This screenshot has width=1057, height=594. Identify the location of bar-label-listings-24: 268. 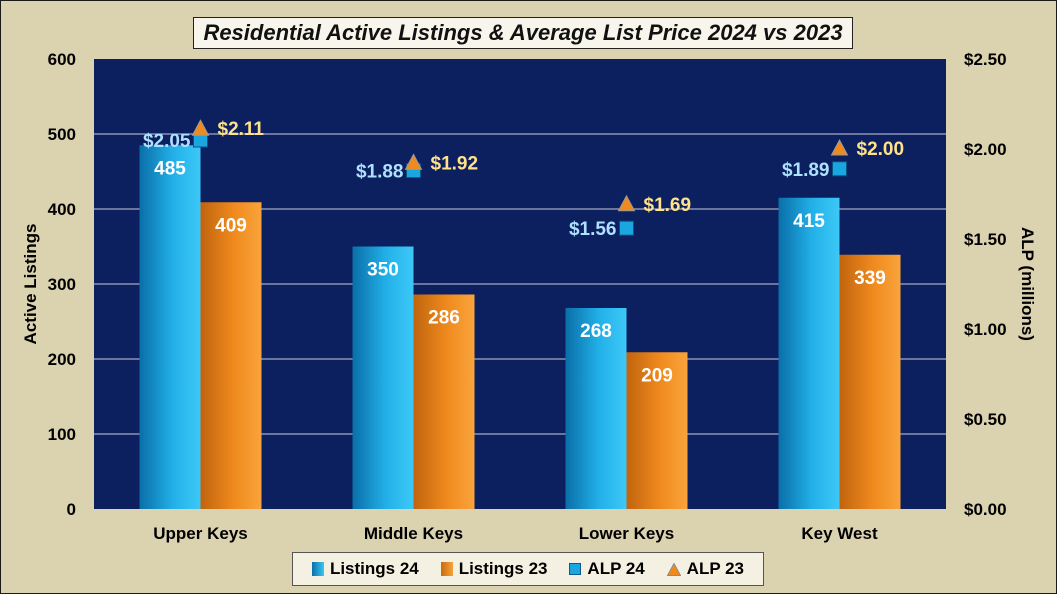
(596, 331).